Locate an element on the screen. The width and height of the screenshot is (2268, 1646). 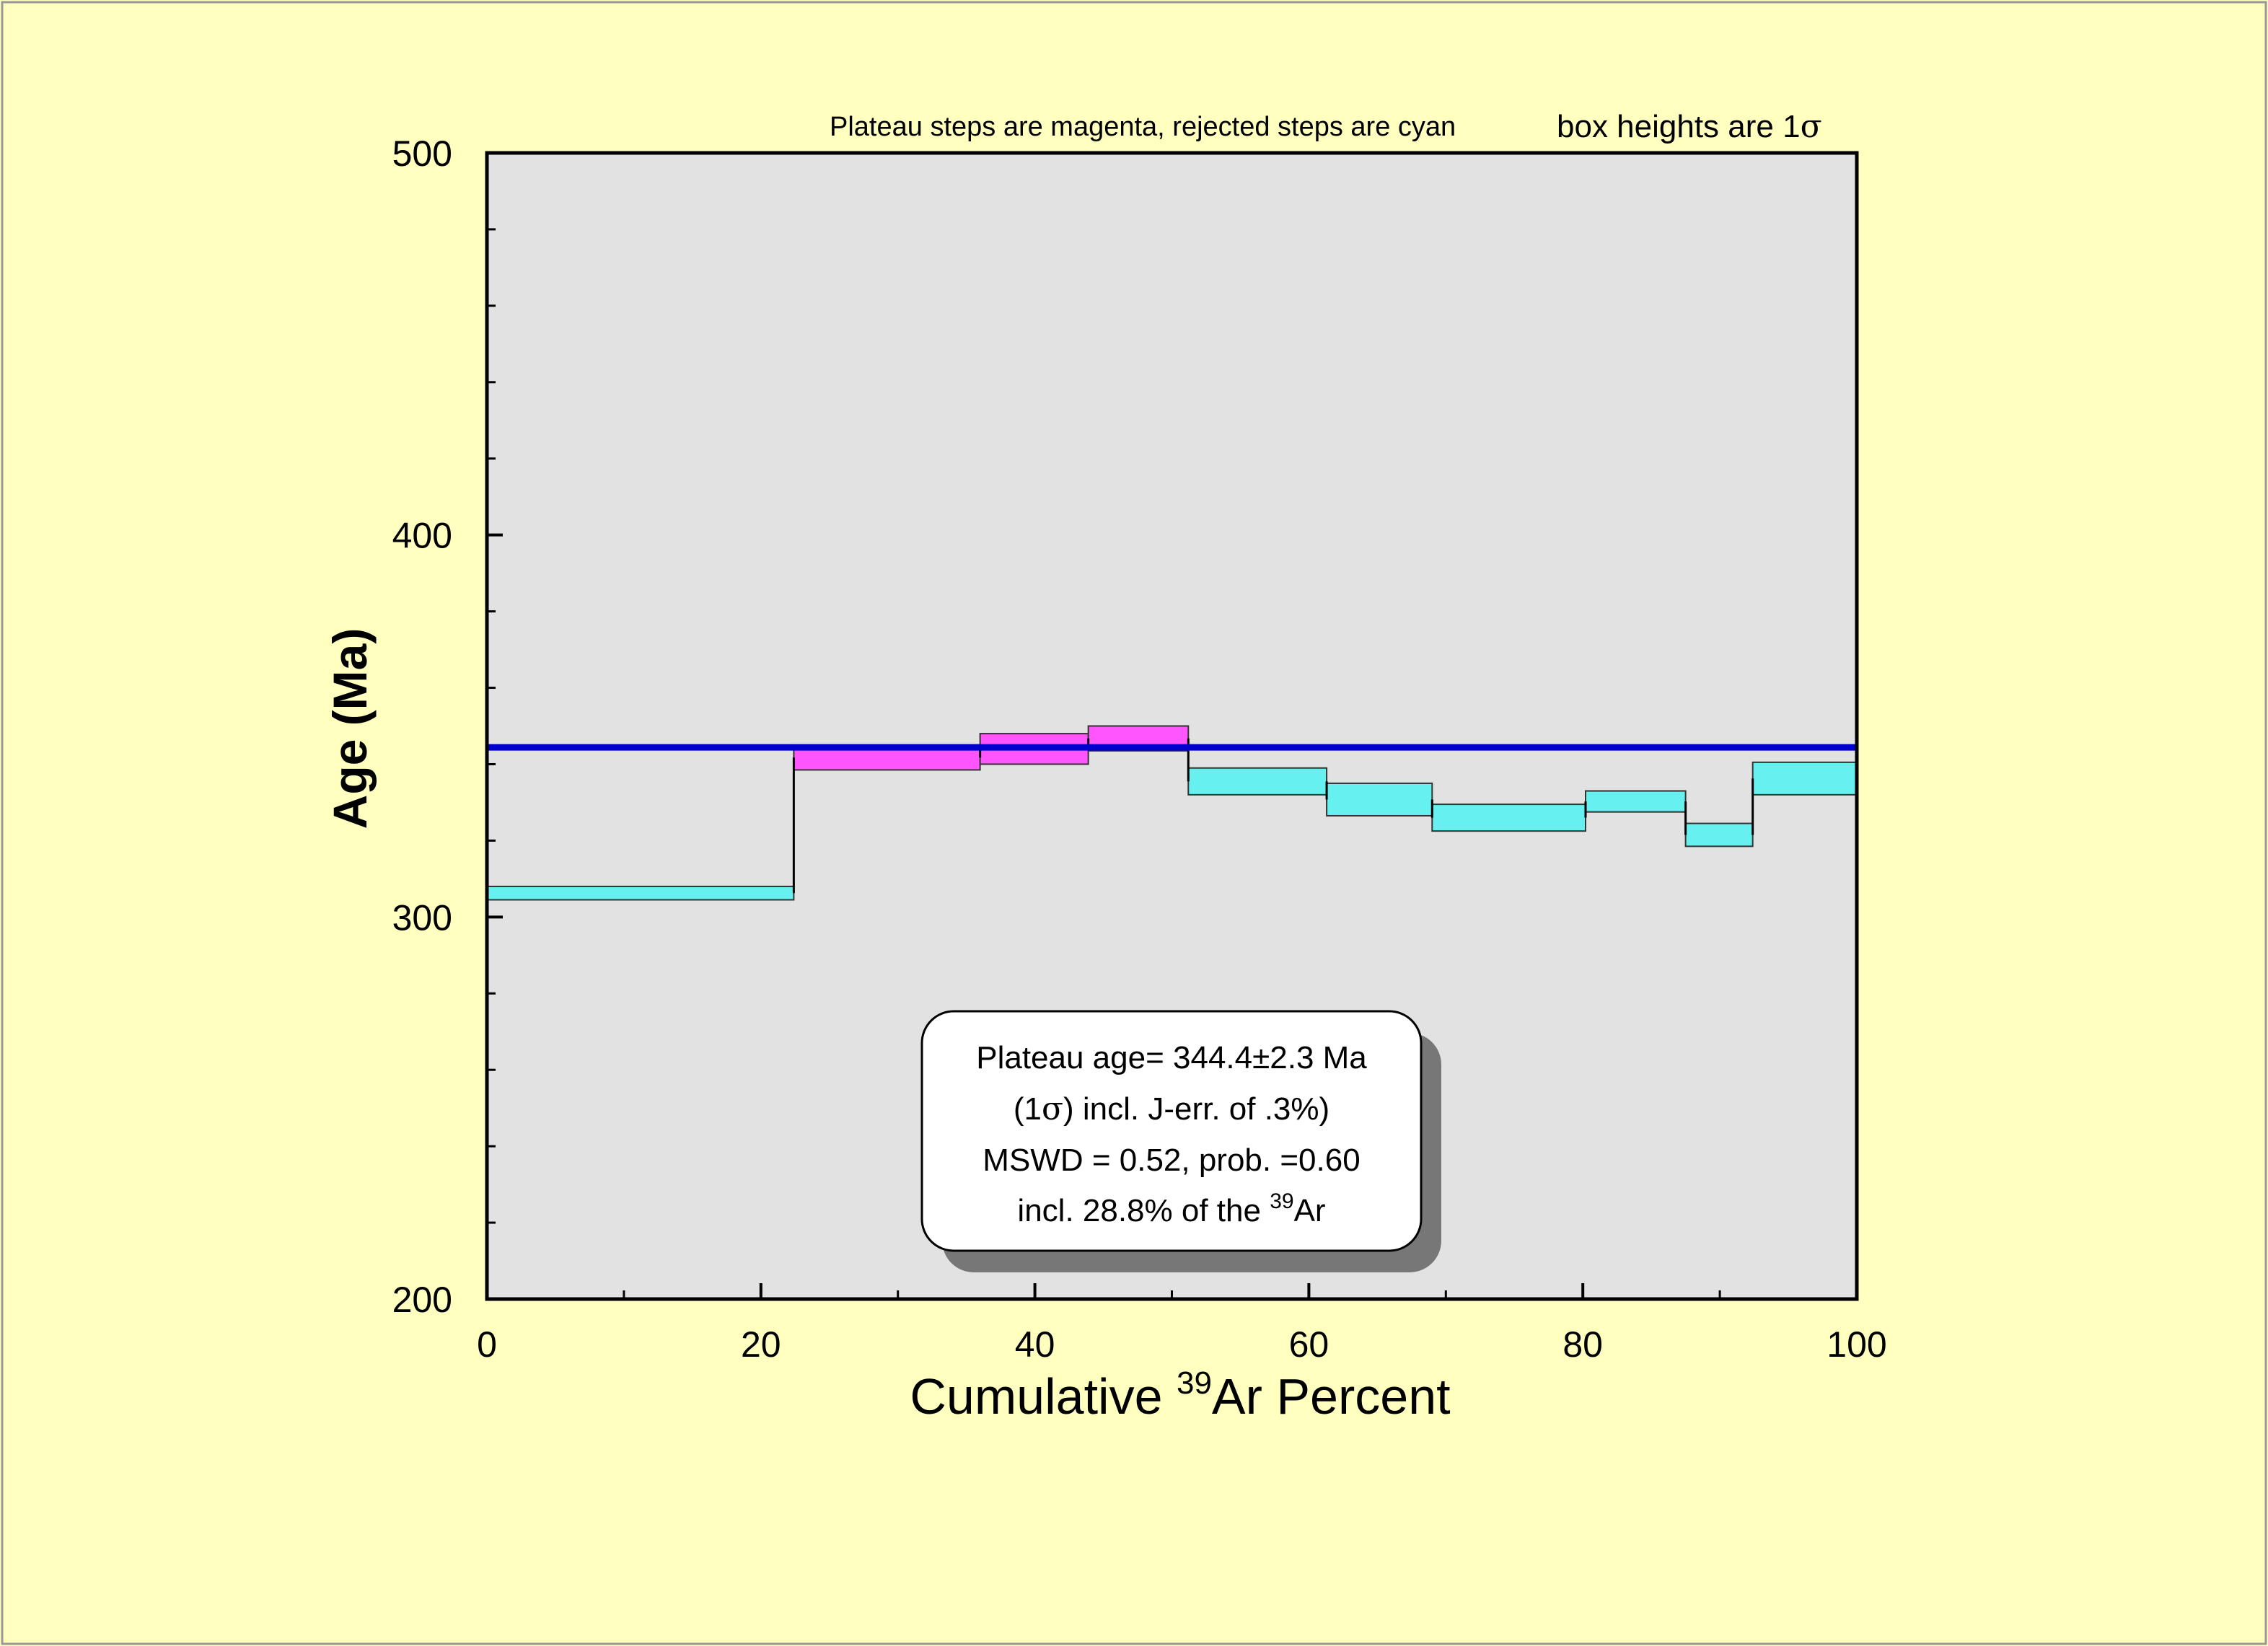
annotation-line2-suffix: ) incl. J-err. of .3%) is located at coordinates (1196, 1109).